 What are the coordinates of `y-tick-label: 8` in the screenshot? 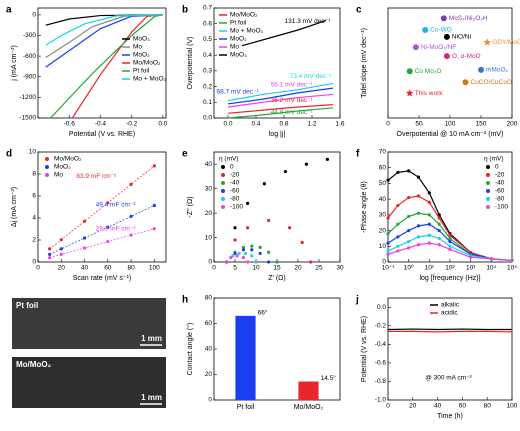 It's located at (34, 174).